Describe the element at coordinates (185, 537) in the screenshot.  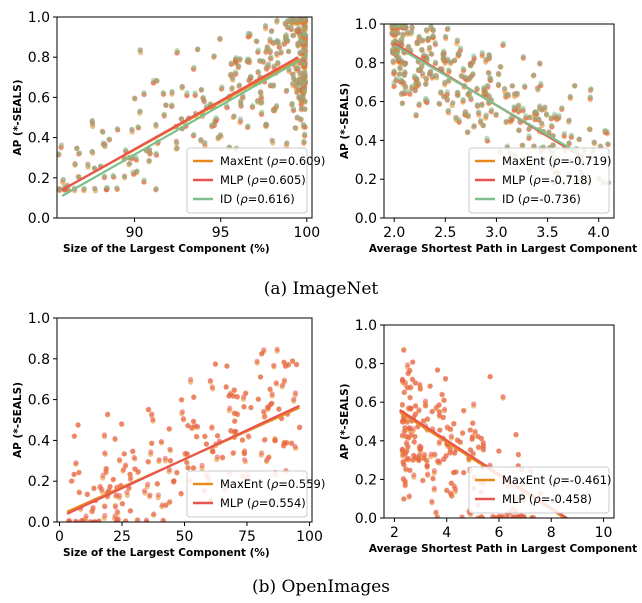
I see `x-tick-label: 50` at that location.